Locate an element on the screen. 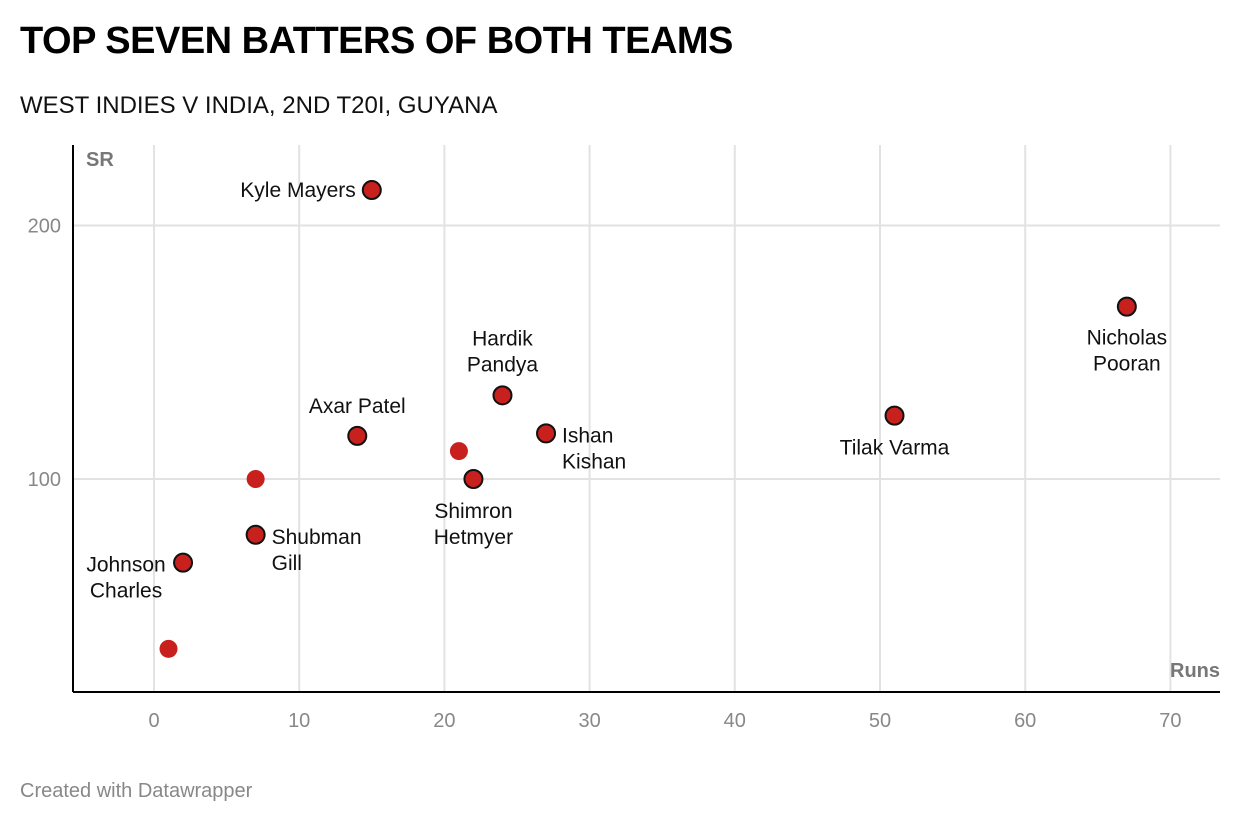 This screenshot has width=1240, height=840. x-tick-label: 40 is located at coordinates (735, 721).